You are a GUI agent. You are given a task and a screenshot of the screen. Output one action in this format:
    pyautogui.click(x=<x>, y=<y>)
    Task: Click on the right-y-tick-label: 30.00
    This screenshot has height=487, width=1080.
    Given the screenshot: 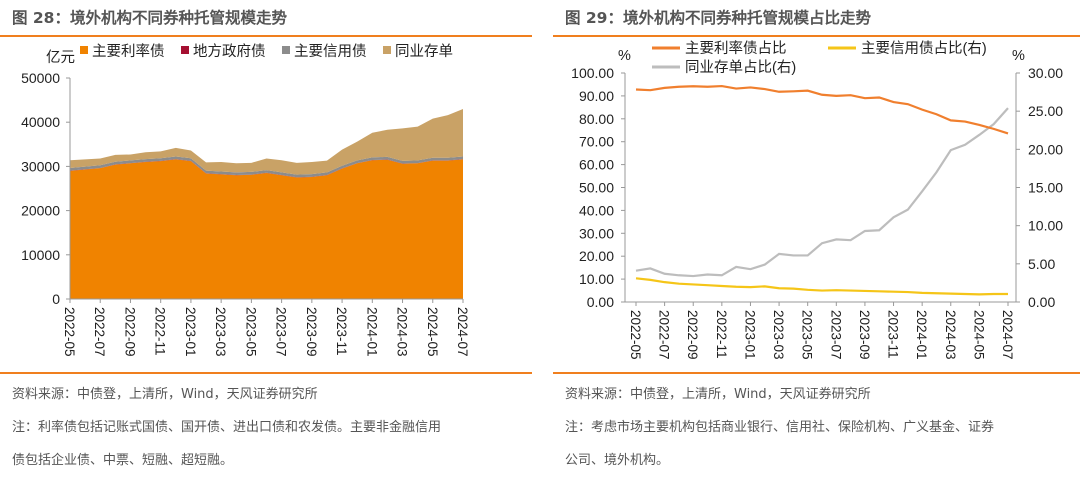 What is the action you would take?
    pyautogui.click(x=1045, y=73)
    